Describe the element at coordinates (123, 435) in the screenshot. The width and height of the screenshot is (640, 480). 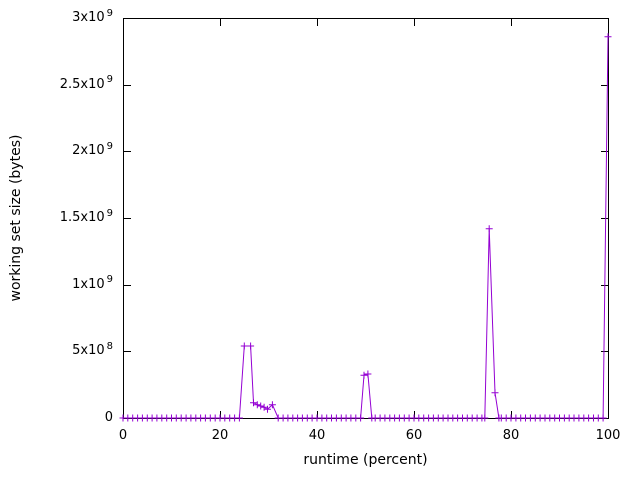
I see `x-tick-label: 0` at that location.